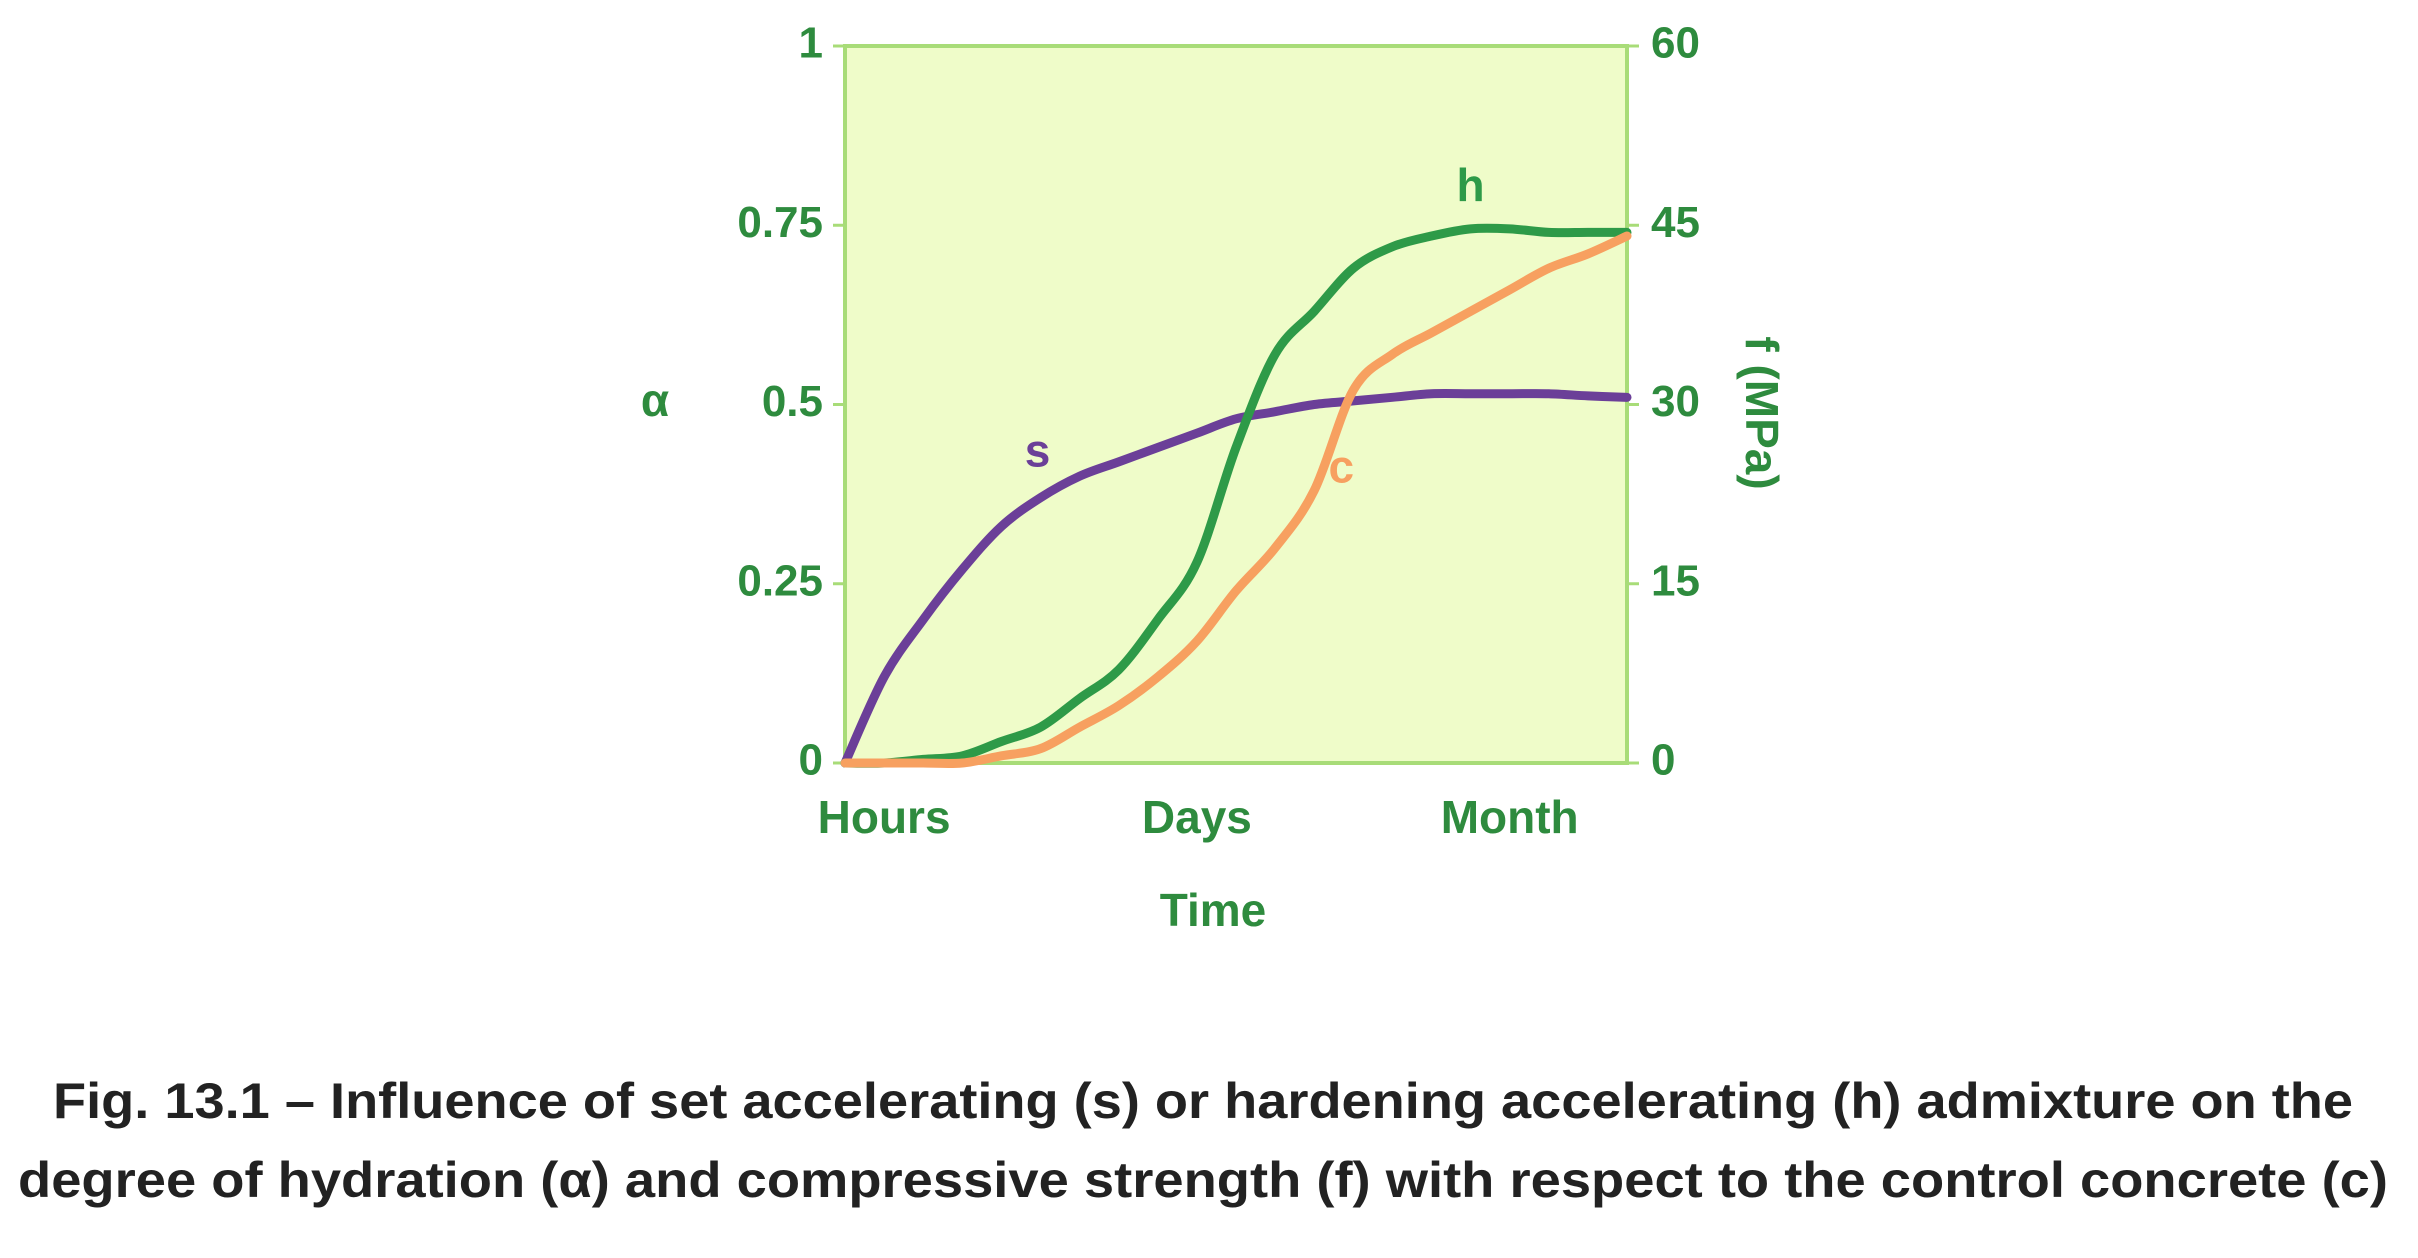  Describe the element at coordinates (1510, 817) in the screenshot. I see `x-tick-label: Month` at that location.